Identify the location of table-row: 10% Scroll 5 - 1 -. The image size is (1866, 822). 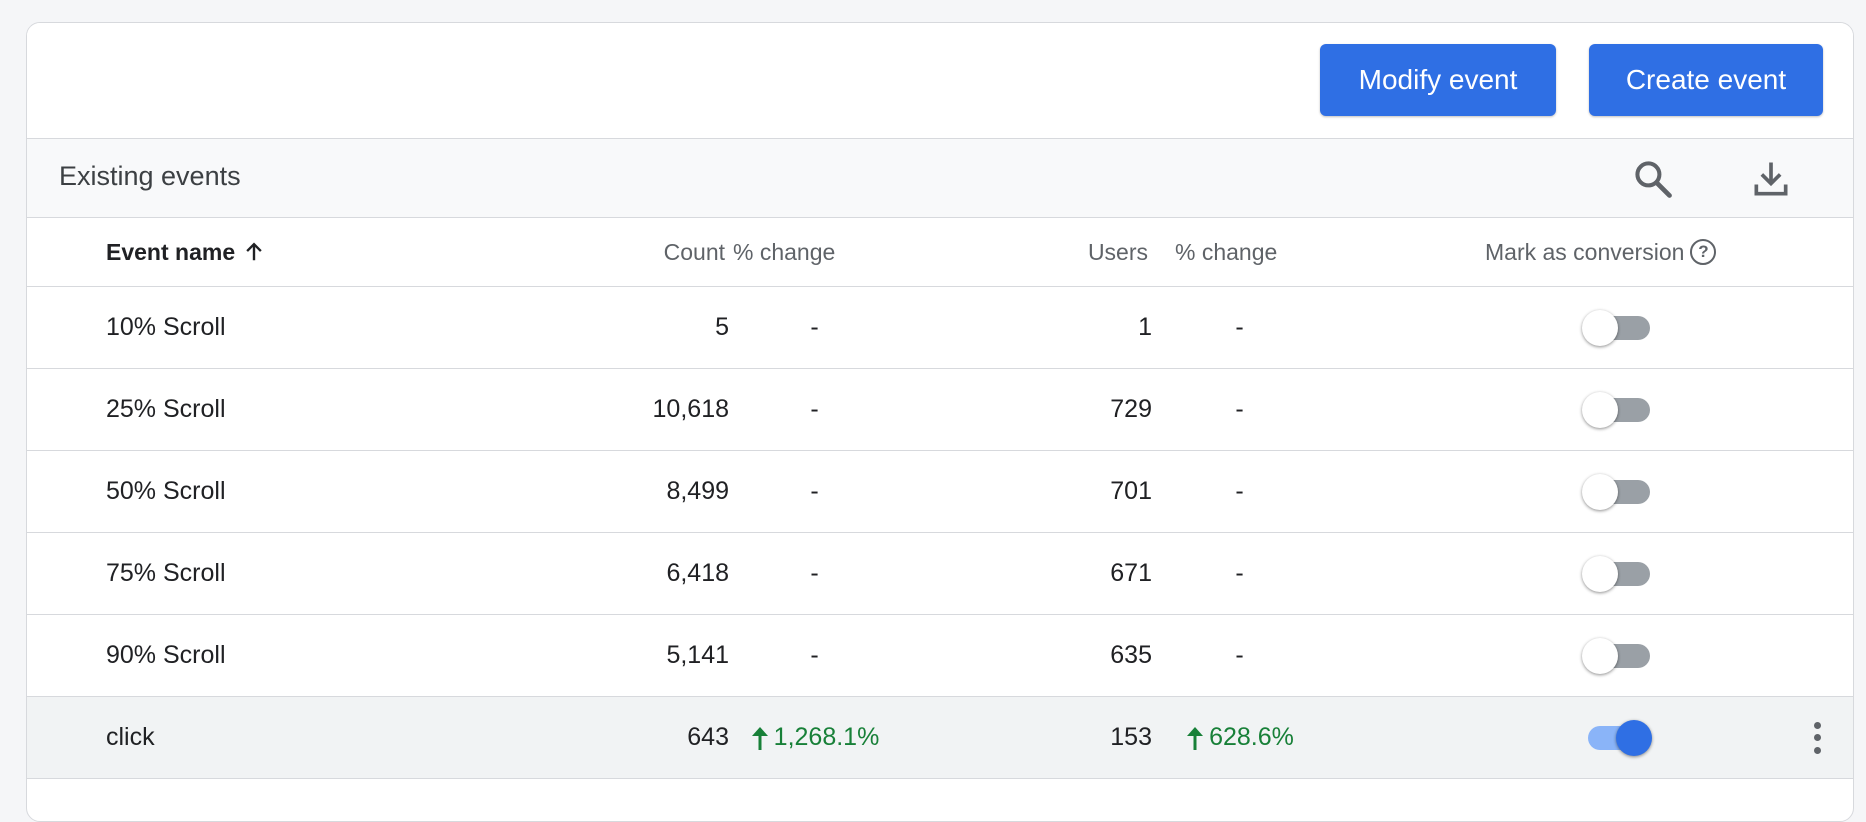
(940, 328).